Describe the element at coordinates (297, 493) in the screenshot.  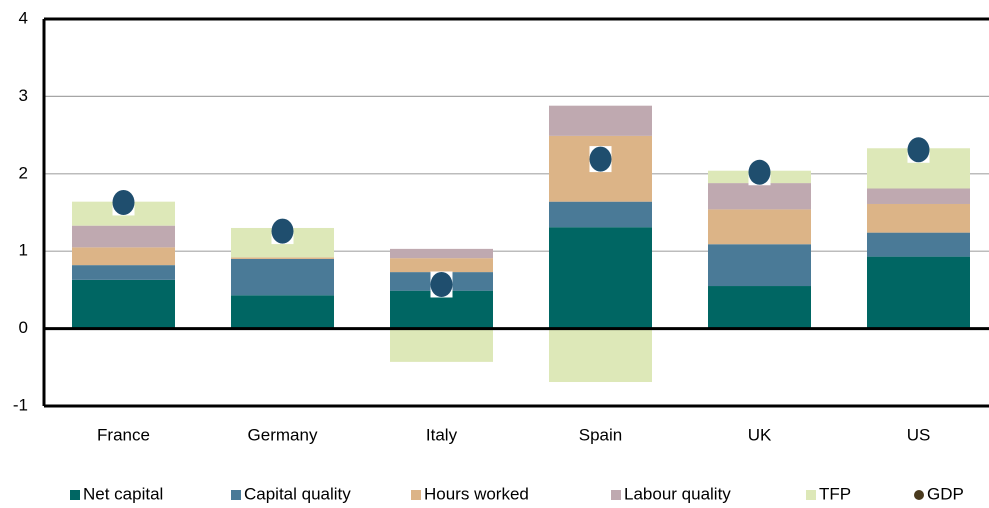
I see `legend-label: Capital quality` at that location.